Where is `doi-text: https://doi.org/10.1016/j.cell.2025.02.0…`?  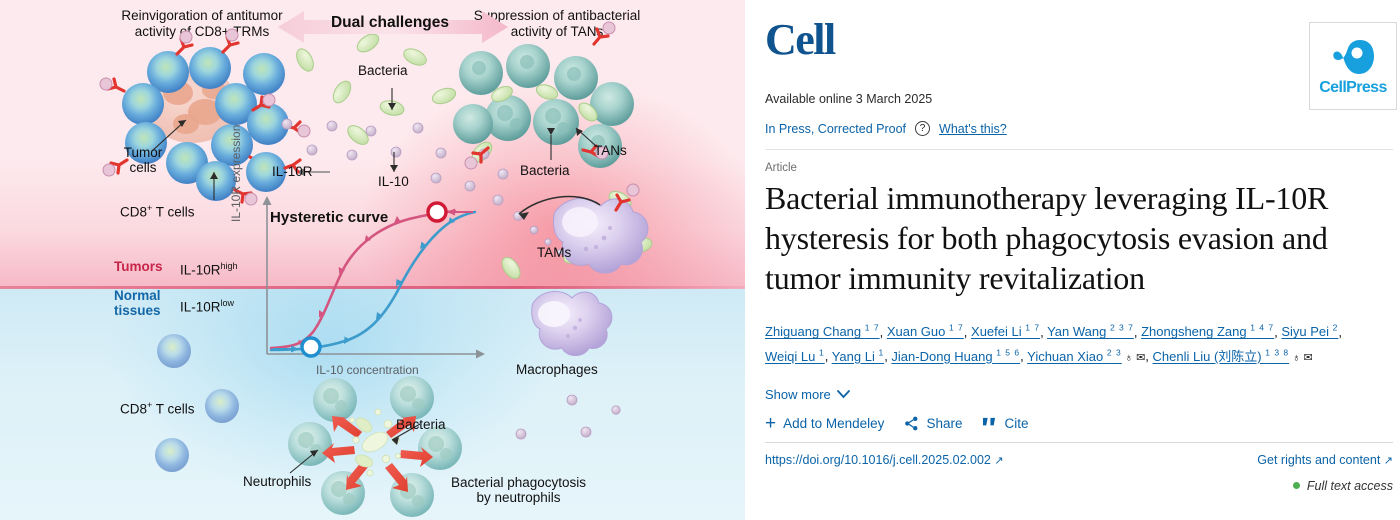
doi-text: https://doi.org/10.1016/j.cell.2025.02.0… is located at coordinates (878, 459).